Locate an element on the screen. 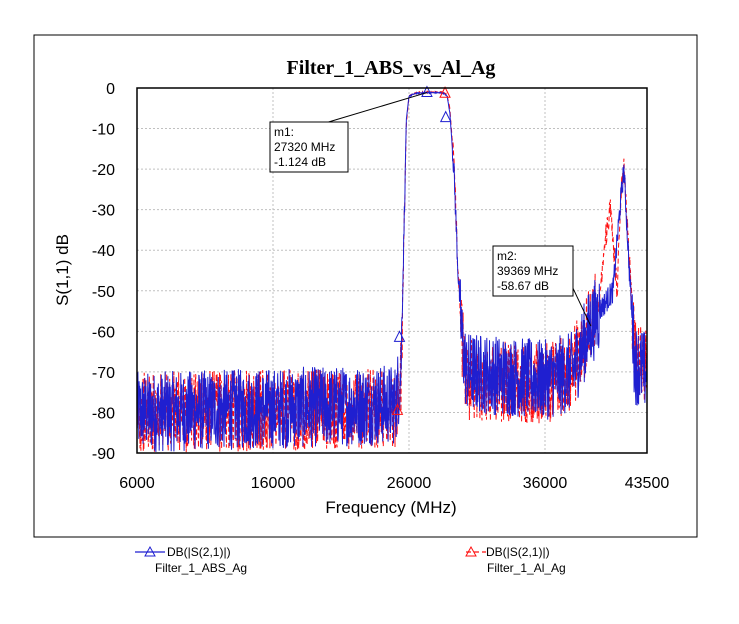  marker-m1-box is located at coordinates (309, 147).